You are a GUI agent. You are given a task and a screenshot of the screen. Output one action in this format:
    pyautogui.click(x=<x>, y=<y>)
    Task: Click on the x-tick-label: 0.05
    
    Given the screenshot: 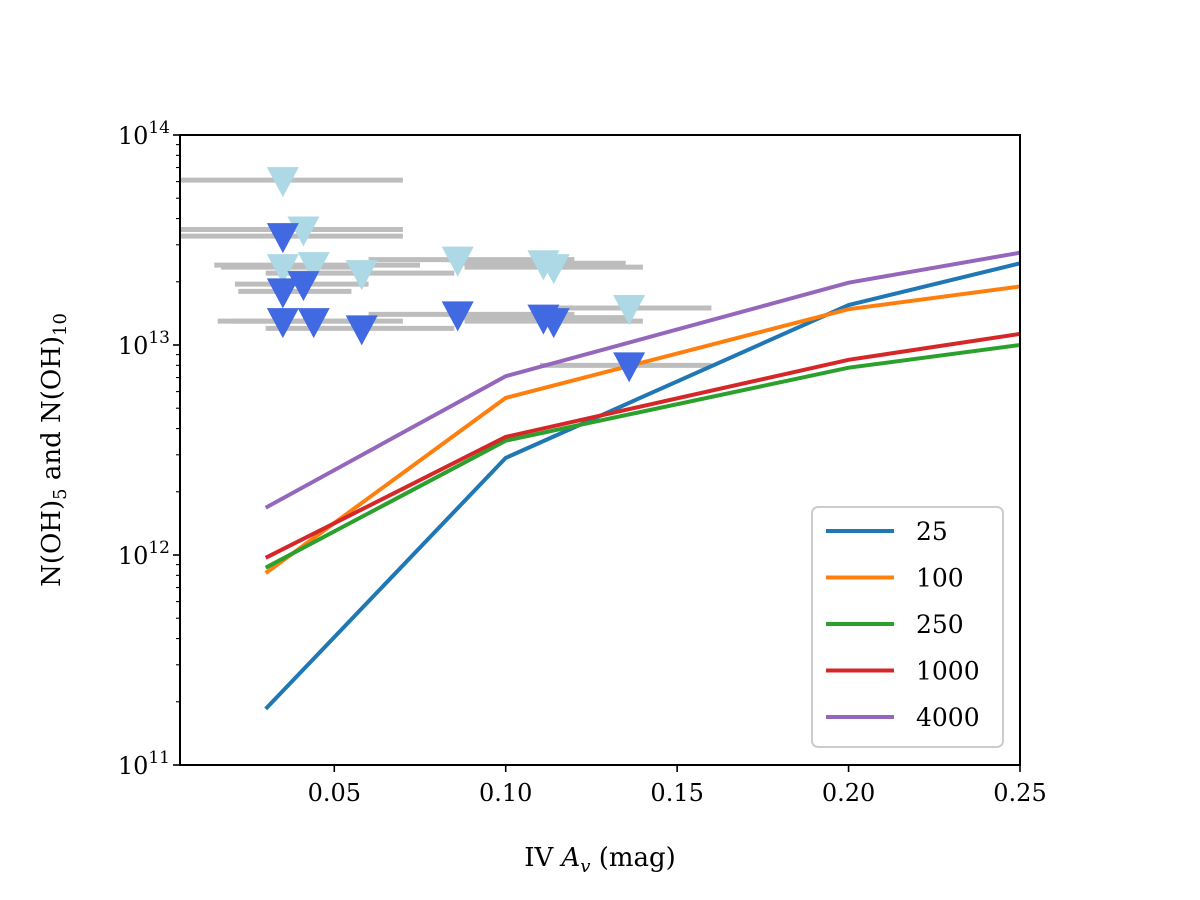 What is the action you would take?
    pyautogui.click(x=334, y=793)
    